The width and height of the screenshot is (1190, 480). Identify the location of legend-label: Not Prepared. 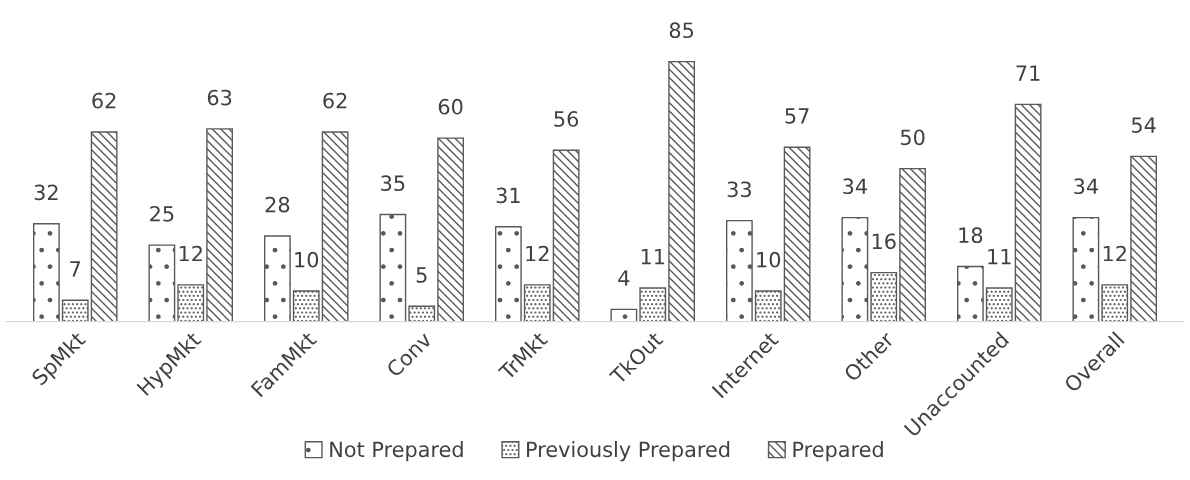
(396, 451).